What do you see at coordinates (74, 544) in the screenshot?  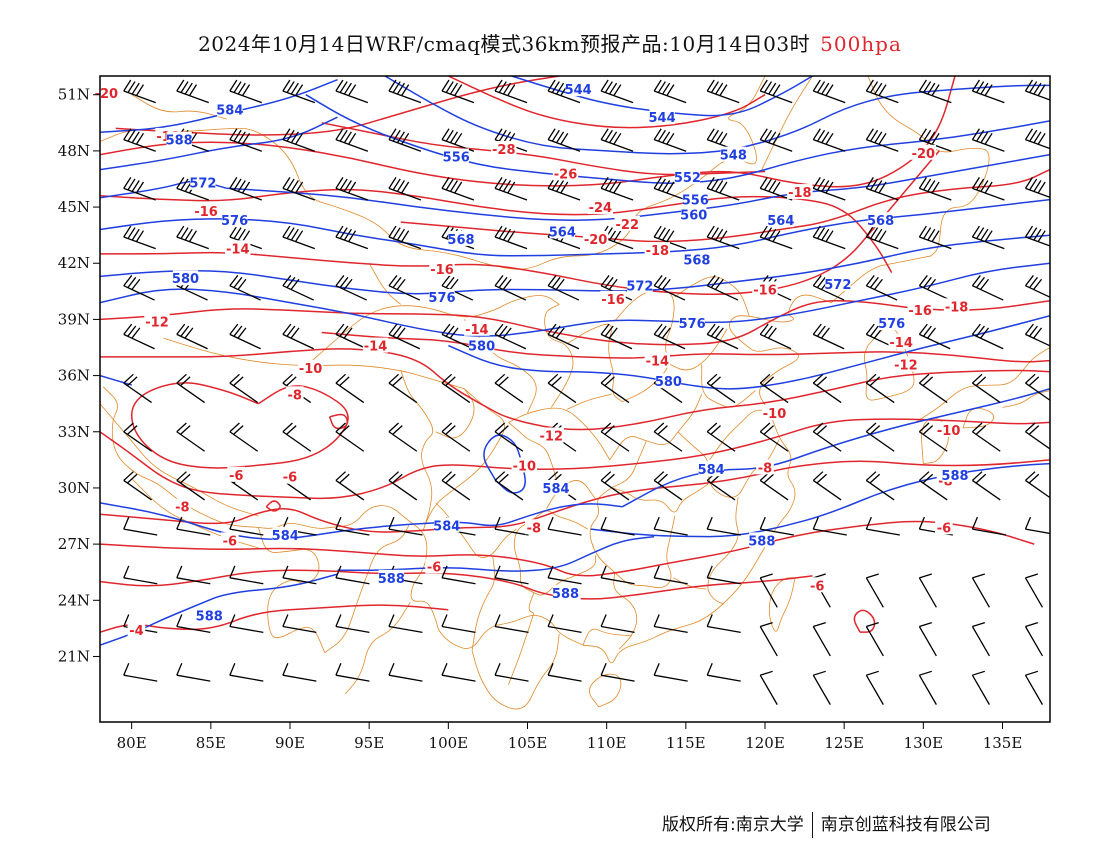 I see `y-tick-label: 27N` at bounding box center [74, 544].